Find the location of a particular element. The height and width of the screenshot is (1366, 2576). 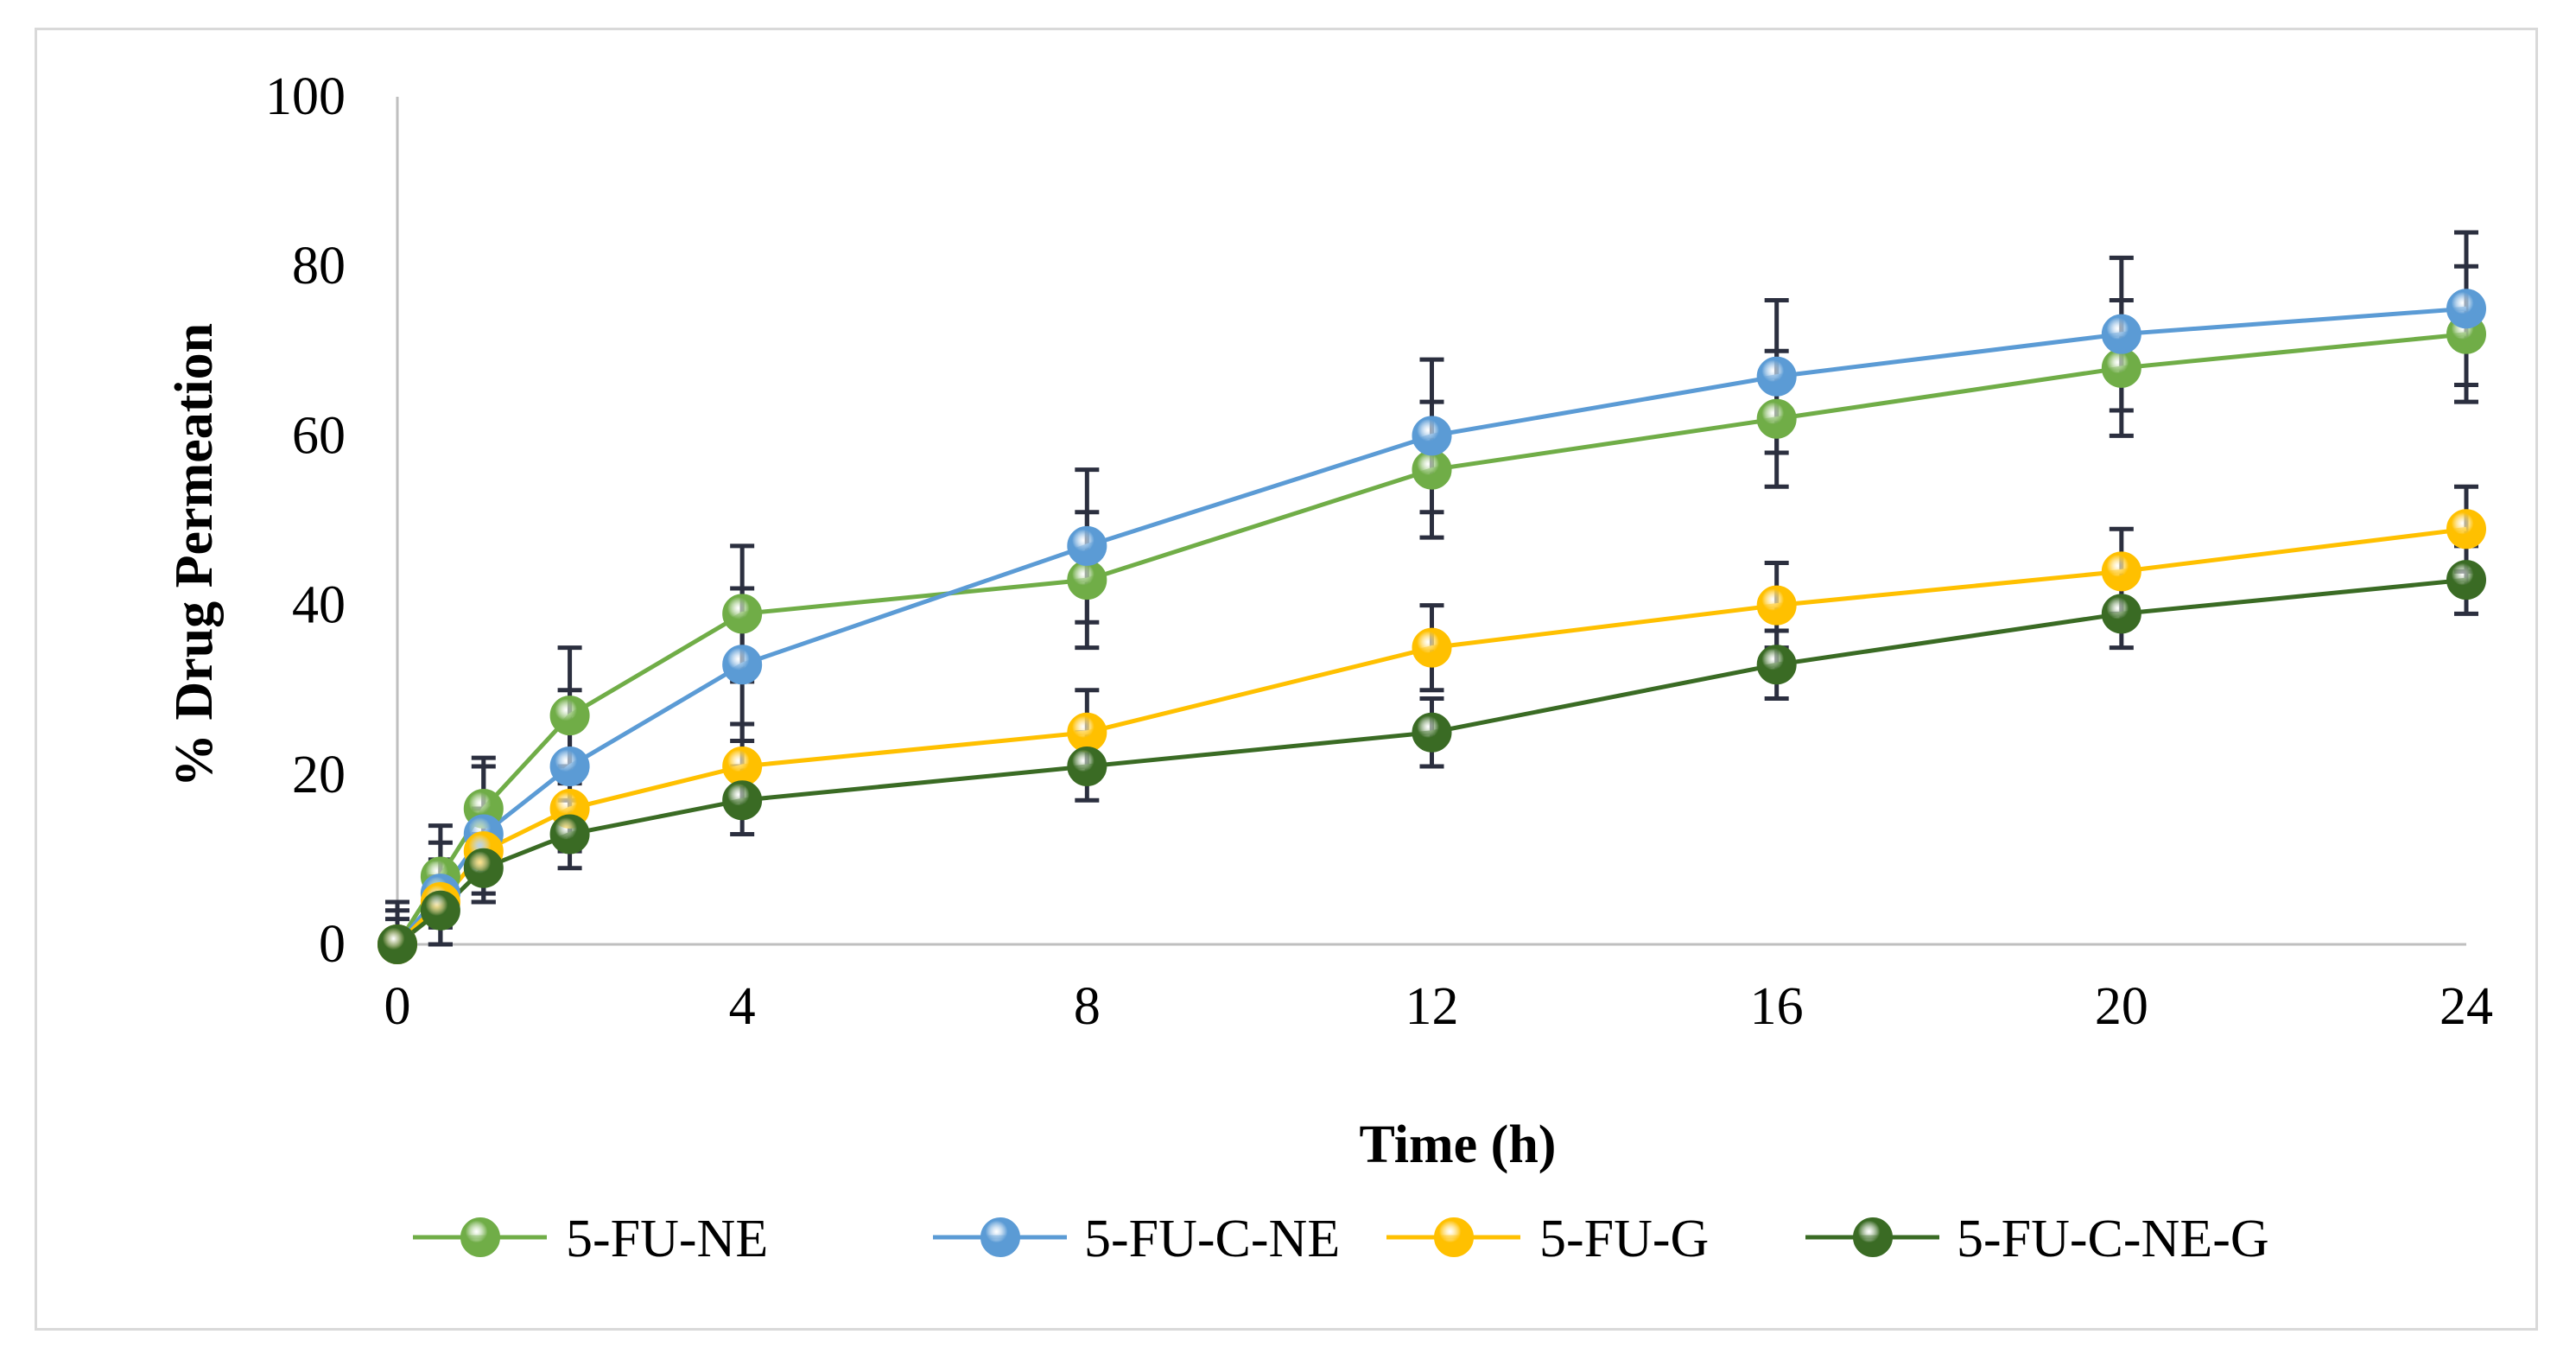

legend-entry: 5-FU-G is located at coordinates (1547, 1239).